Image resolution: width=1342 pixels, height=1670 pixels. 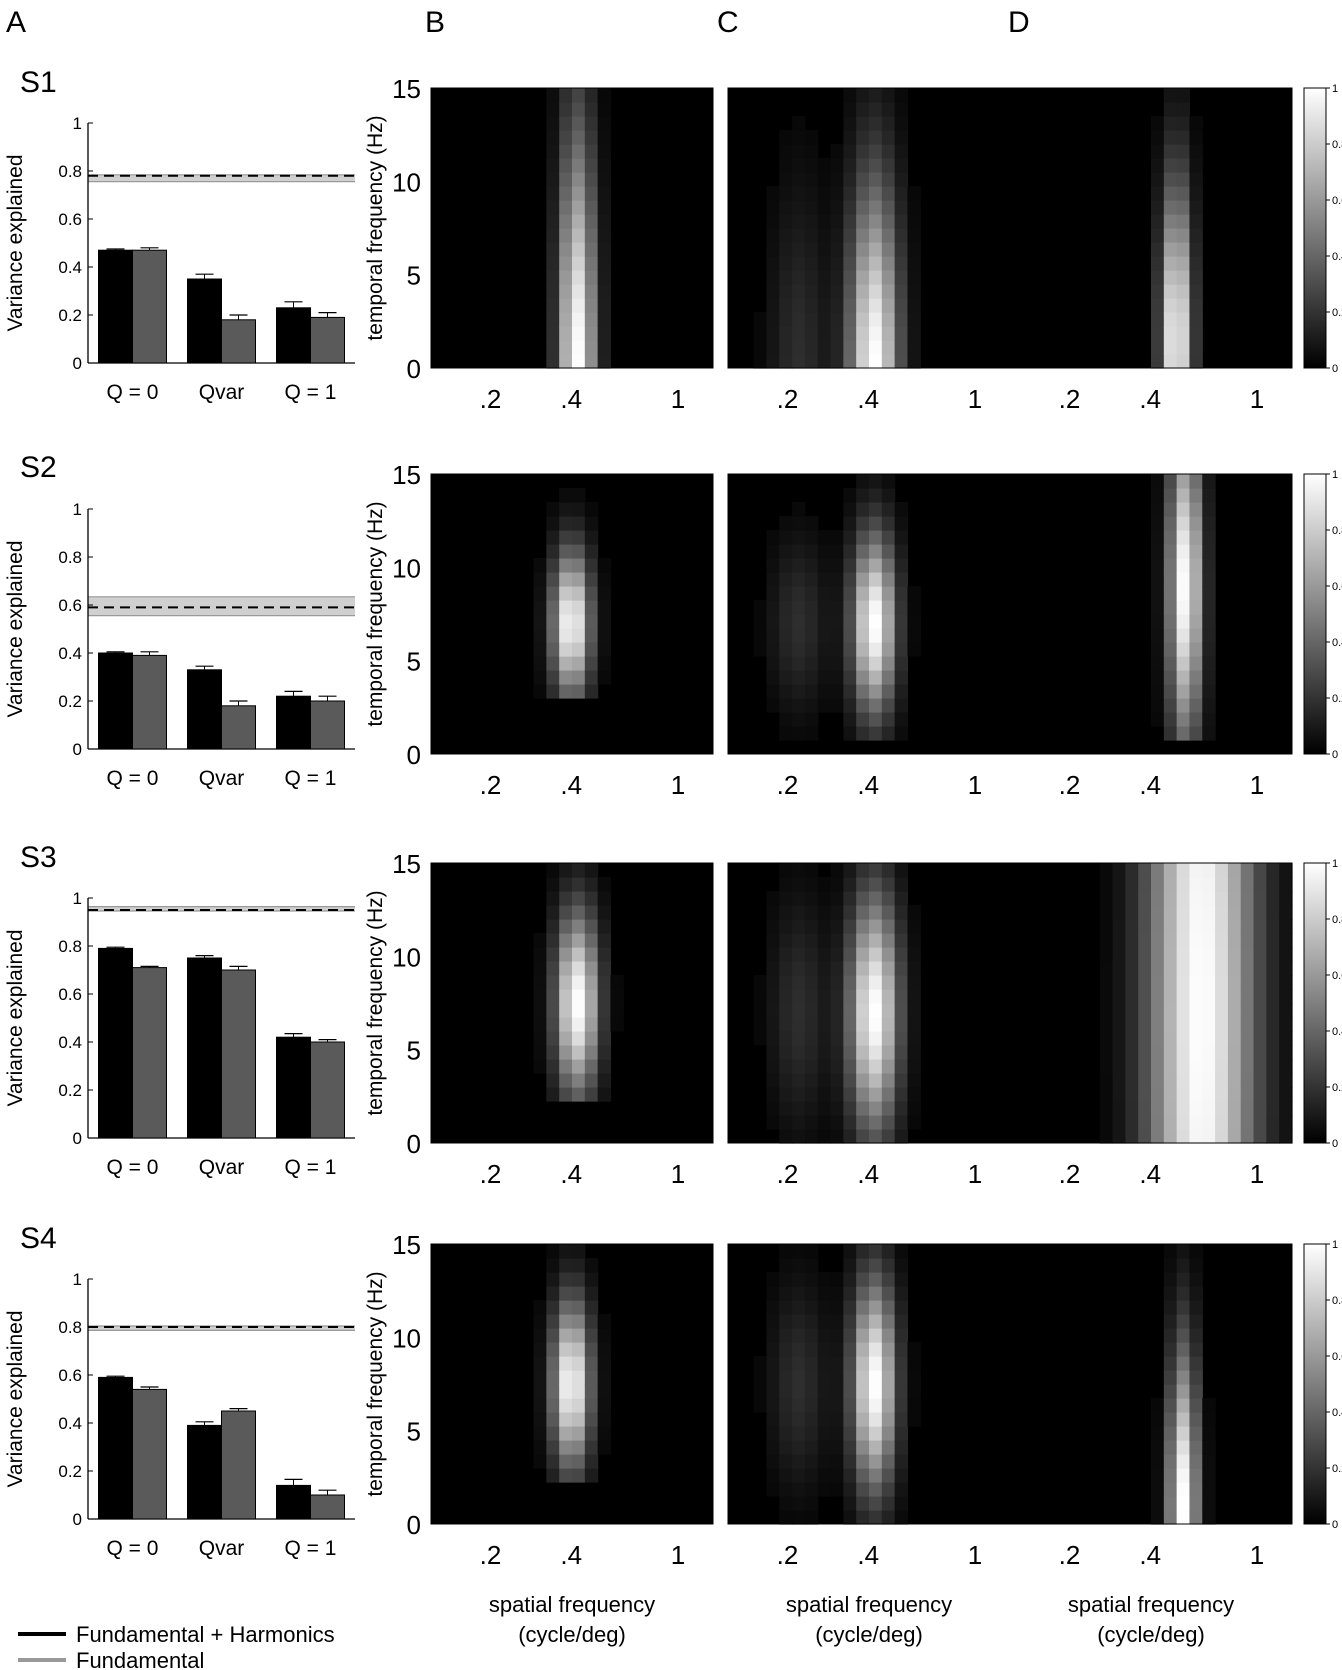 What do you see at coordinates (77, 509) in the screenshot?
I see `y-tick-label: 1` at bounding box center [77, 509].